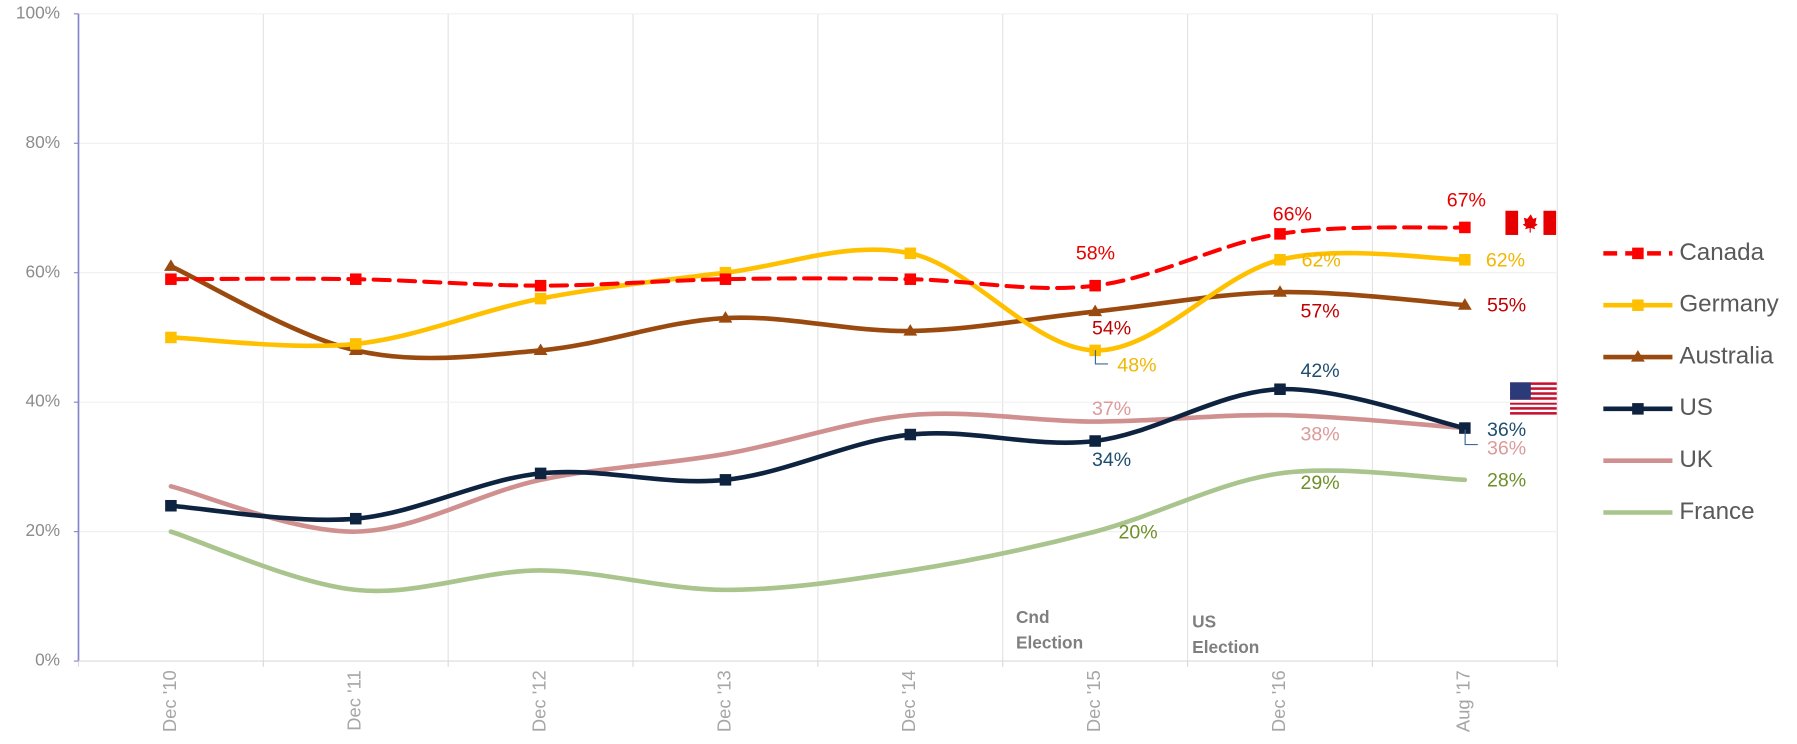 The height and width of the screenshot is (744, 1797). Describe the element at coordinates (1721, 252) in the screenshot. I see `legend-label: Canada` at that location.